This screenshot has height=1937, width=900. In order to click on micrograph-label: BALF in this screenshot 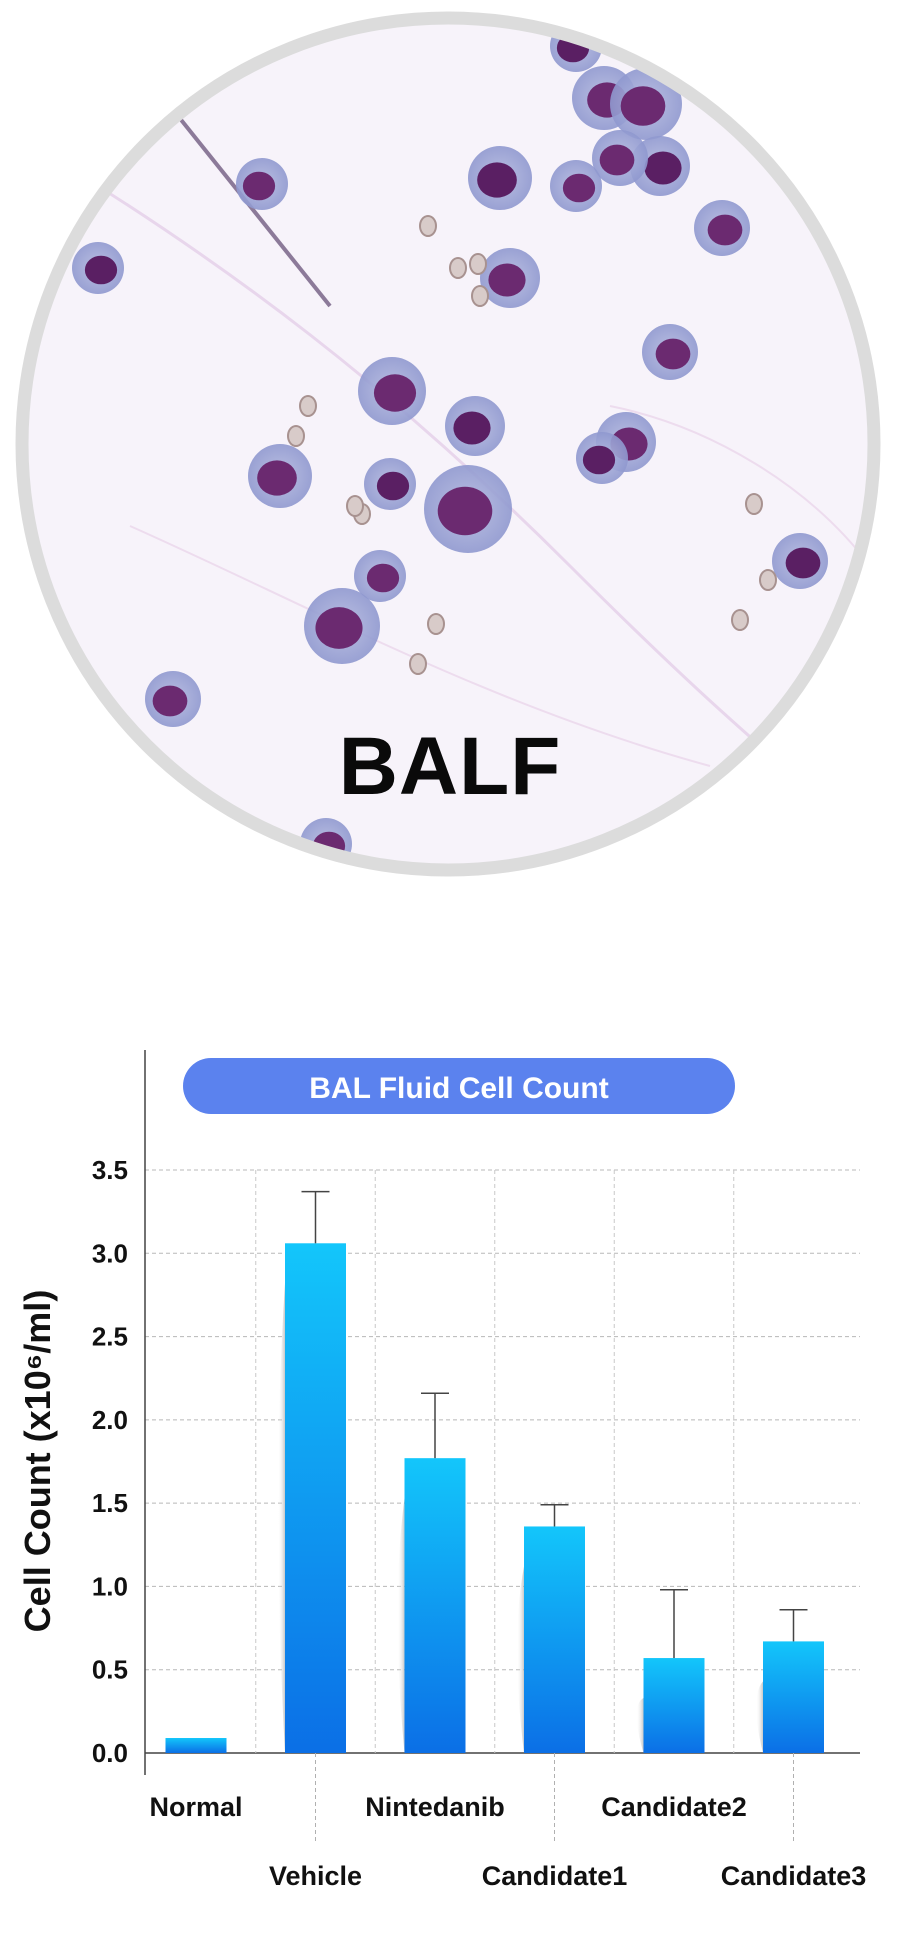, I will do `click(450, 766)`.